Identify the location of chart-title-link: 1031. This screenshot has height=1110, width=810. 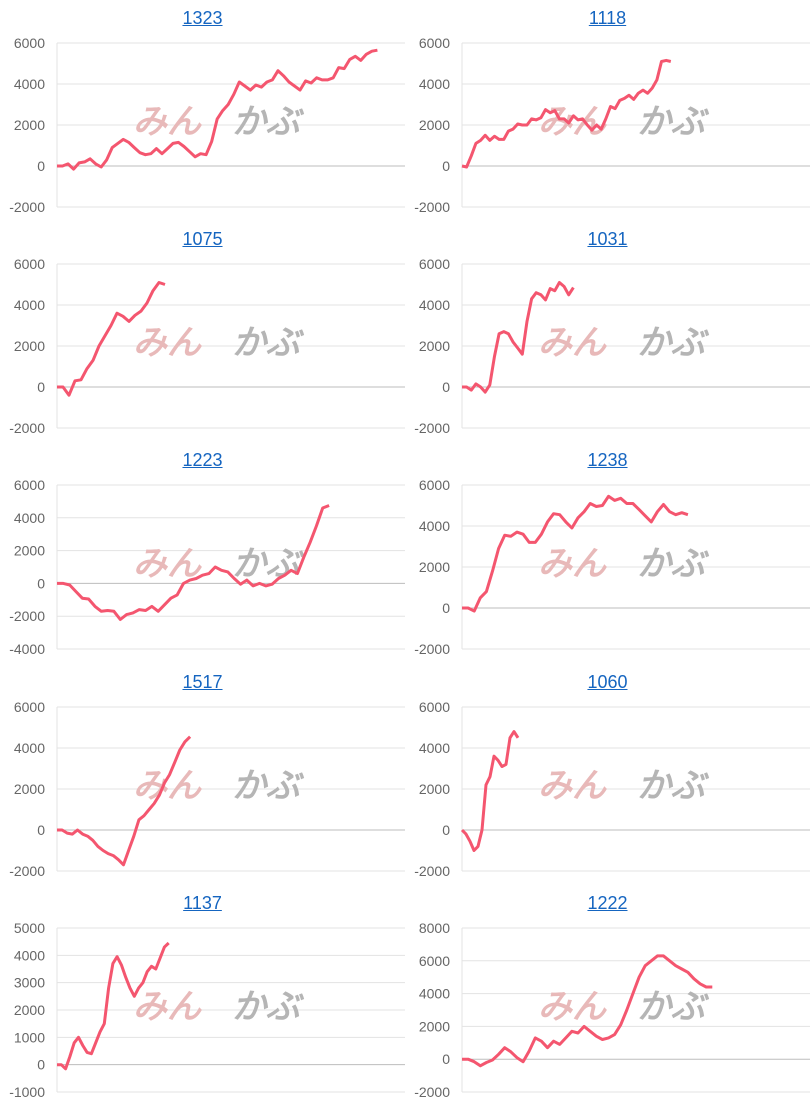
(607, 239).